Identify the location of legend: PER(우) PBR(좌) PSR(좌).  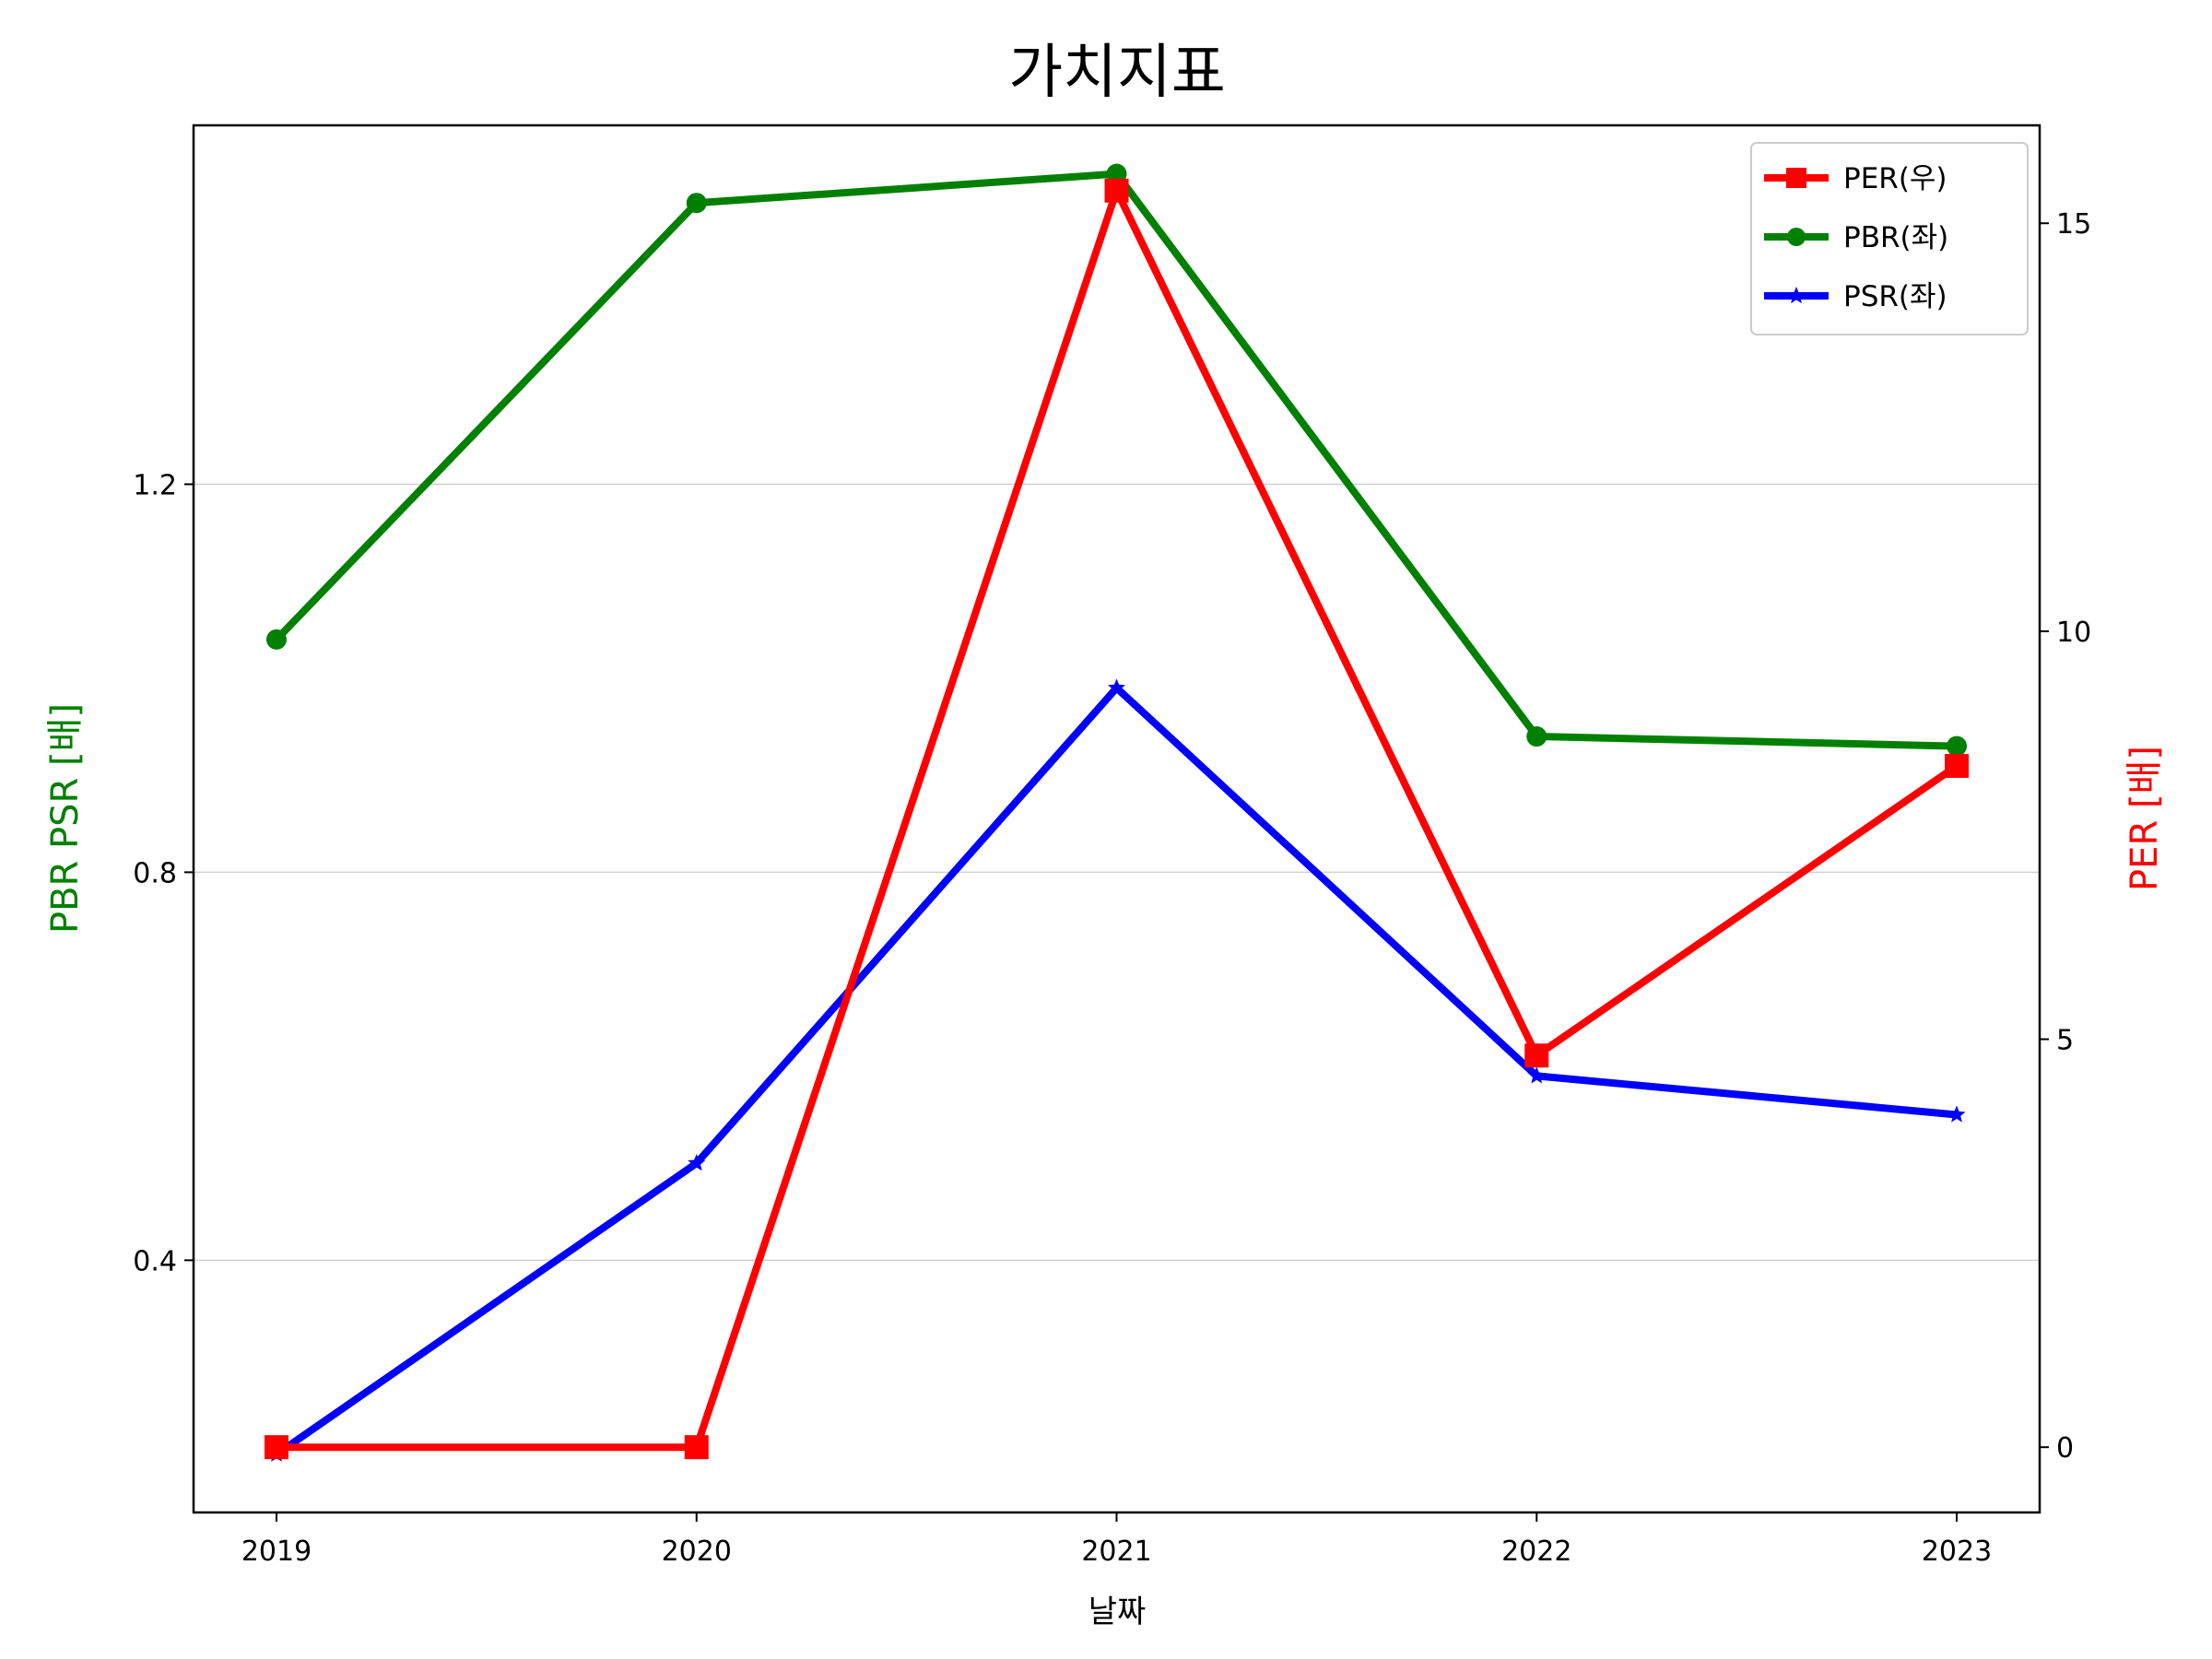
(1889, 238).